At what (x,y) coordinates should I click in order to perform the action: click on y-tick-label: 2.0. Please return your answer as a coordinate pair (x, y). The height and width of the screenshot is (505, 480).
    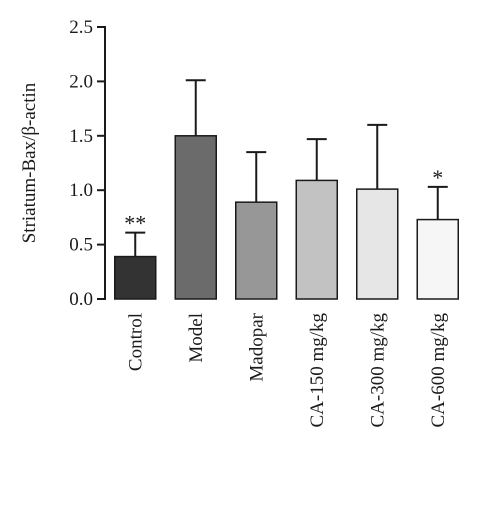
    Looking at the image, I should click on (81, 81).